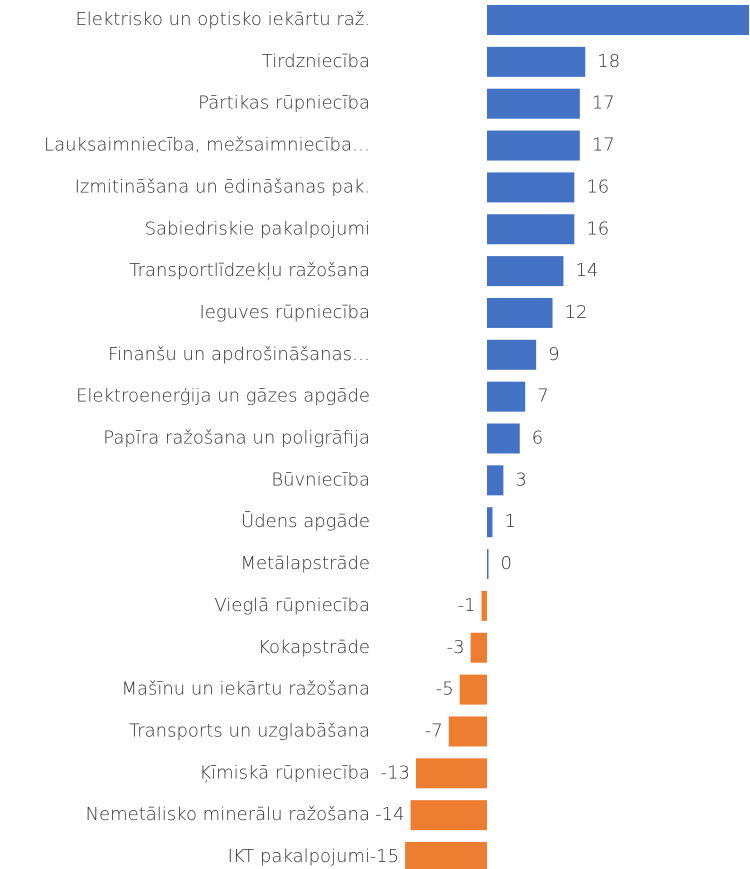 Image resolution: width=750 pixels, height=869 pixels. Describe the element at coordinates (236, 438) in the screenshot. I see `category-label: Papīra ražošana un poligrāfija` at that location.